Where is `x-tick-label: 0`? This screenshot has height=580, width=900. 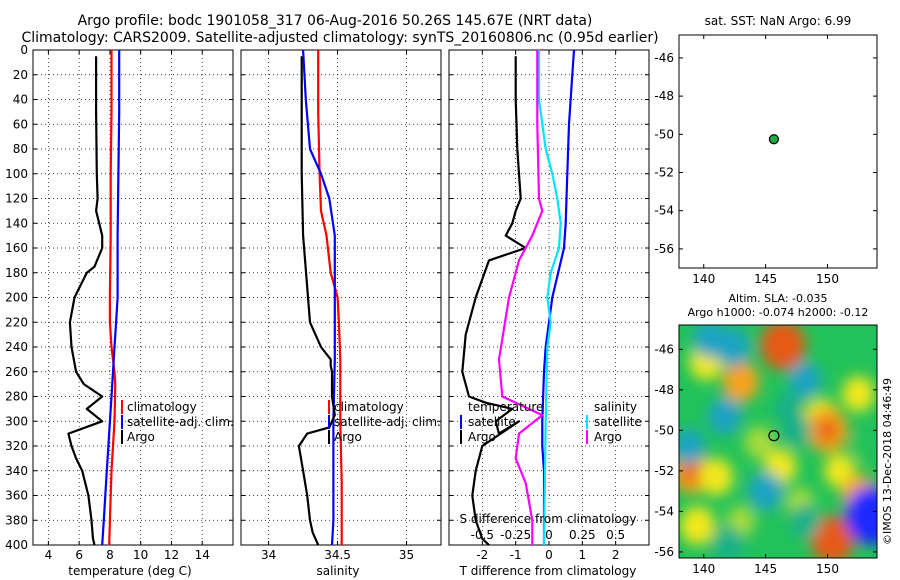
x-tick-label: 0 is located at coordinates (549, 555).